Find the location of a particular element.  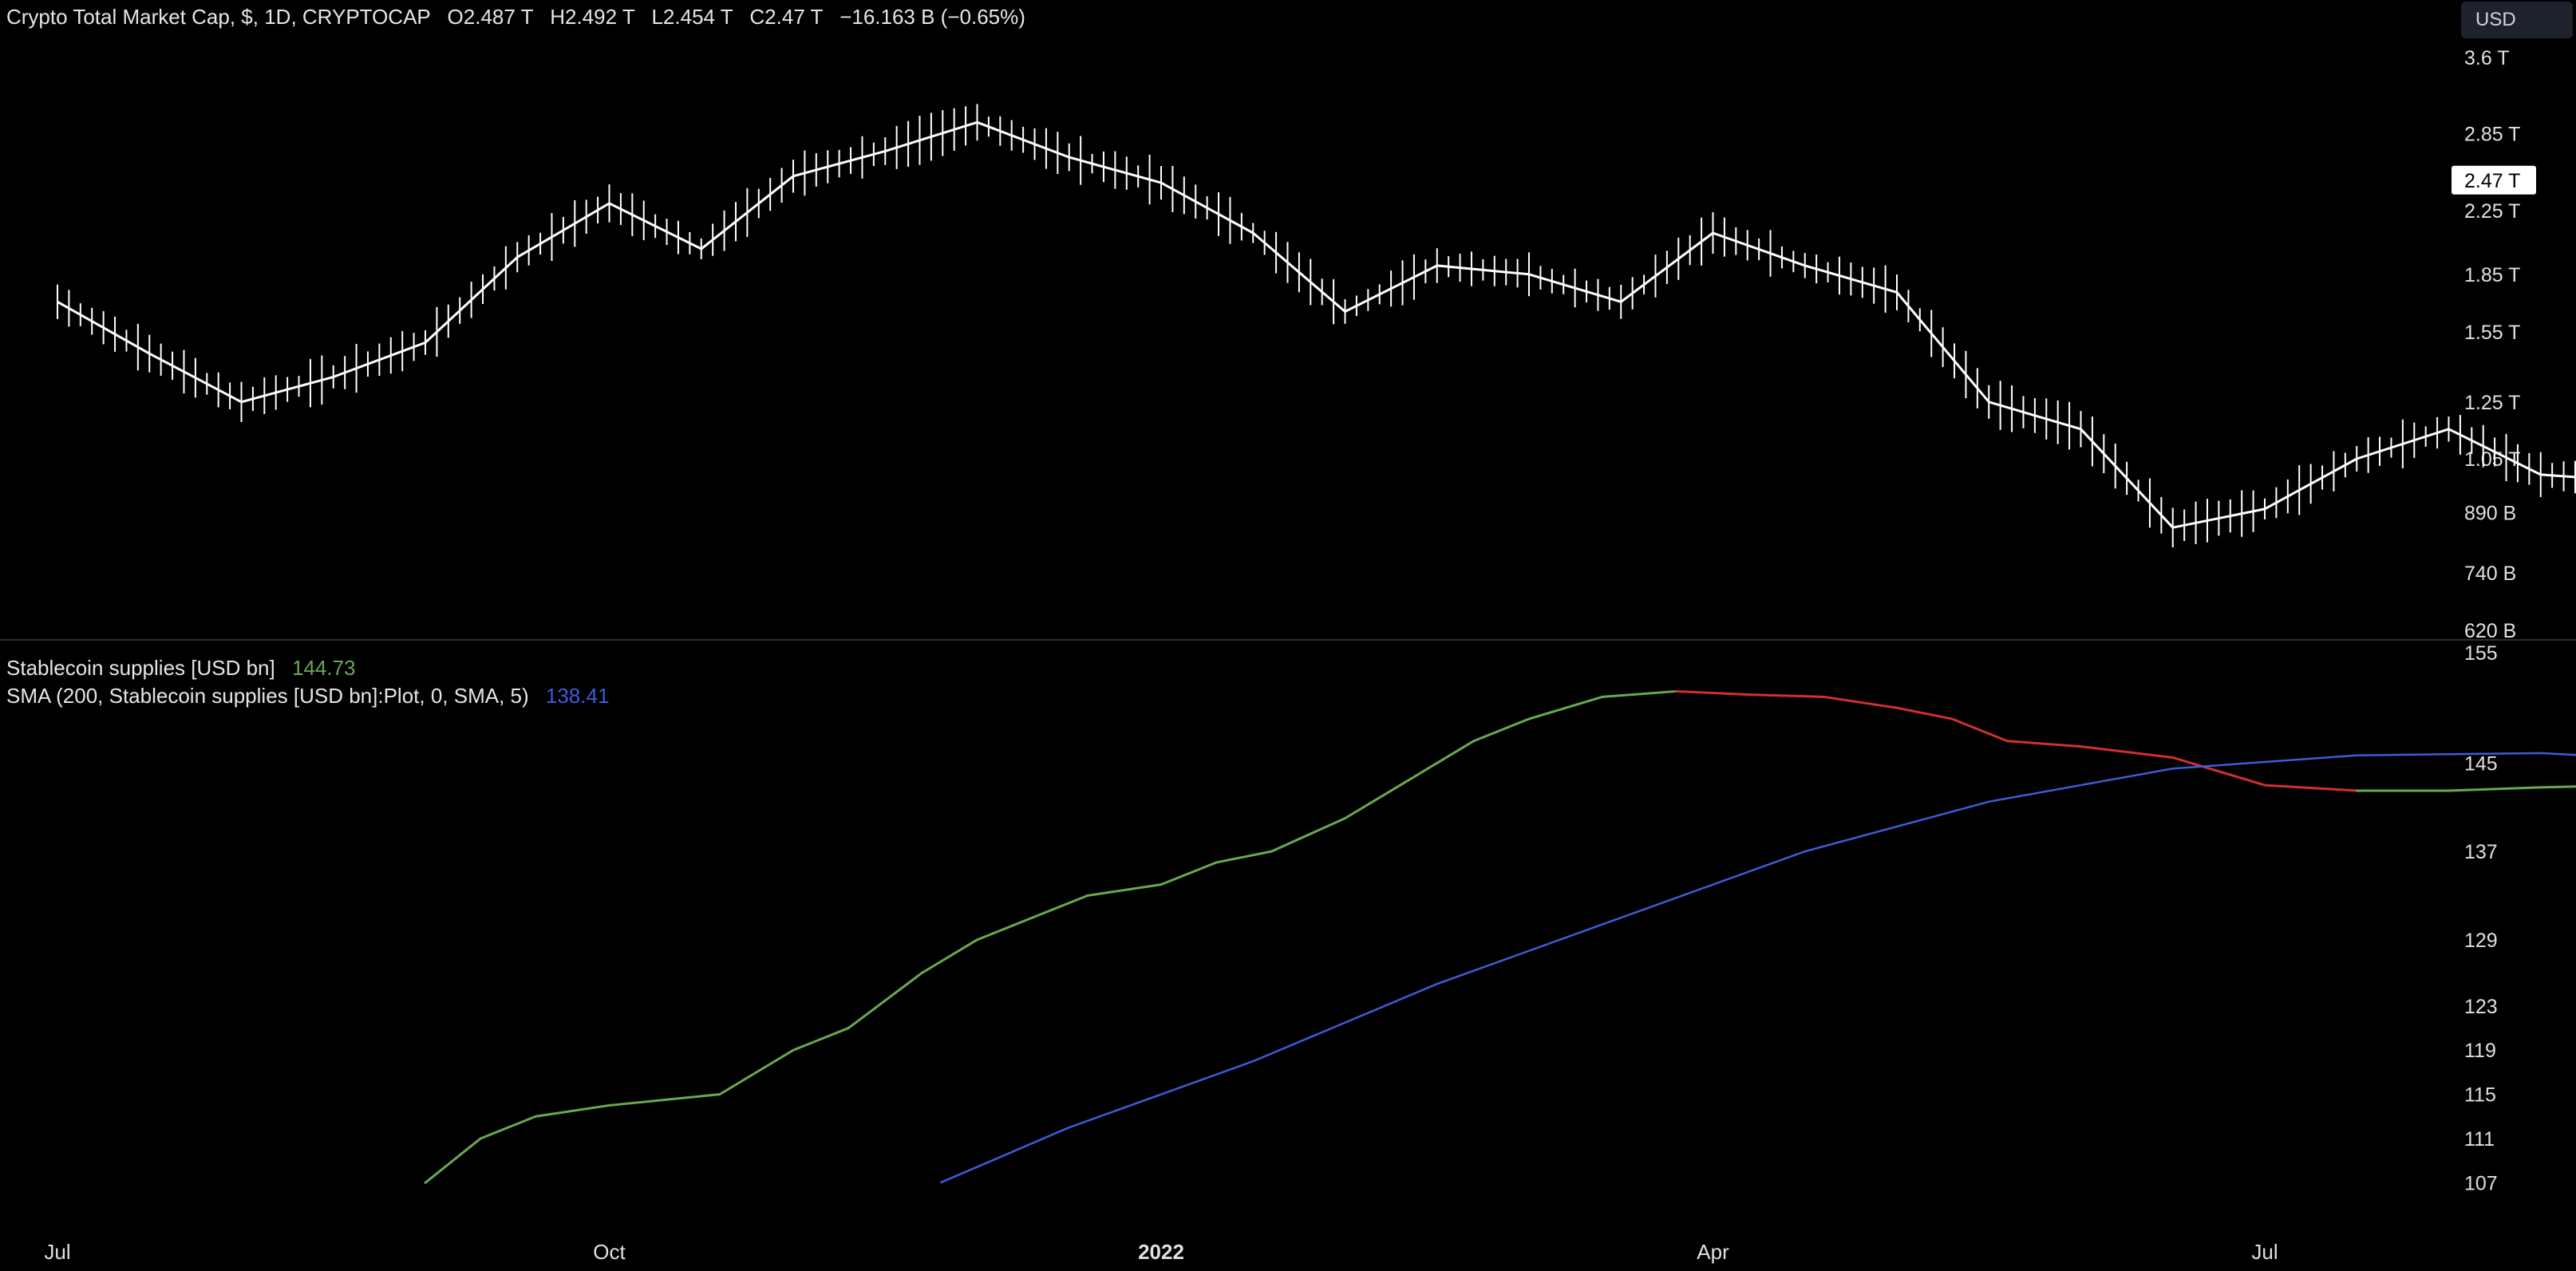

stablecoin-value: 144.73 is located at coordinates (323, 668).